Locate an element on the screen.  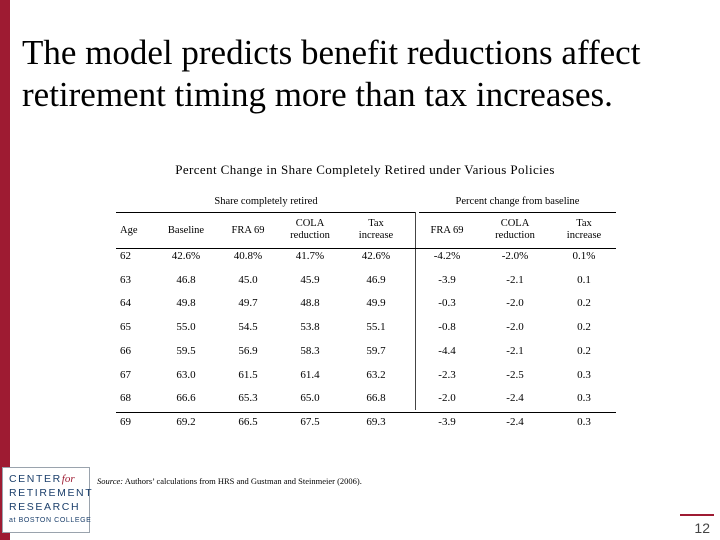
cell-tax: 55.1 is located at coordinates (376, 327).